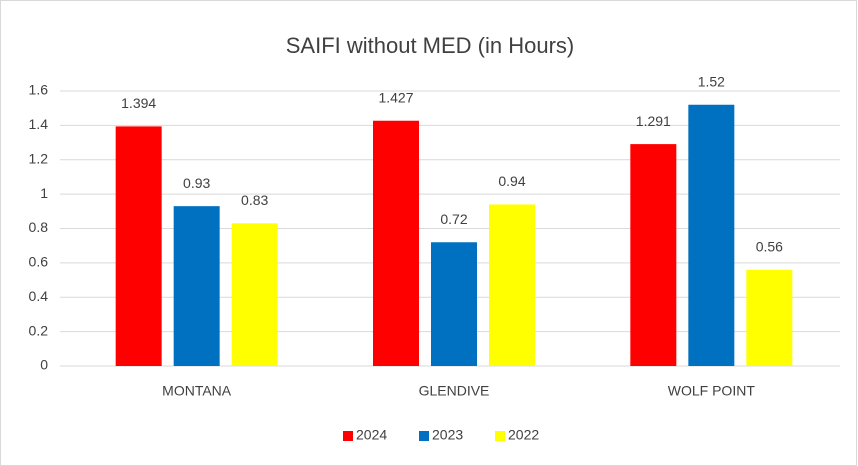  What do you see at coordinates (523, 435) in the screenshot?
I see `legend-label: 2022` at bounding box center [523, 435].